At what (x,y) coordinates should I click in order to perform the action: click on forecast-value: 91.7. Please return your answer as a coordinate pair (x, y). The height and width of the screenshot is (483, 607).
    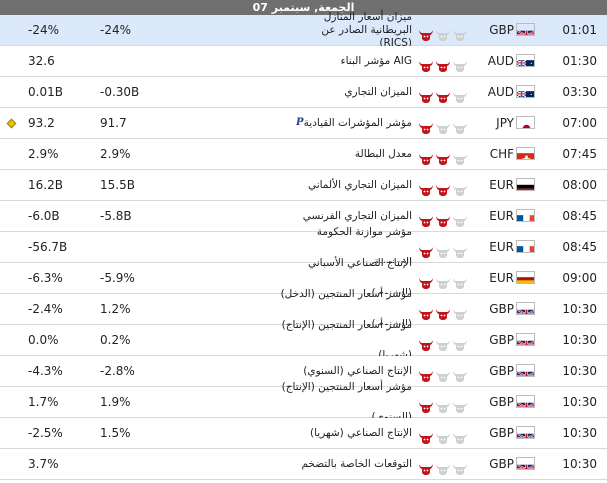
    Looking at the image, I should click on (113, 123).